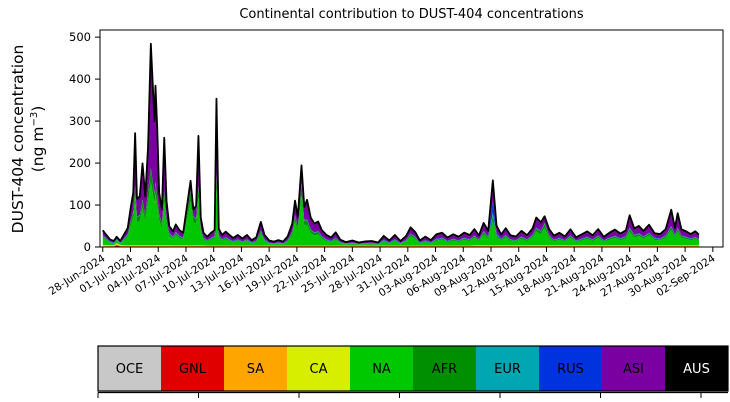  I want to click on legend-label-gnl: GNL, so click(193, 369).